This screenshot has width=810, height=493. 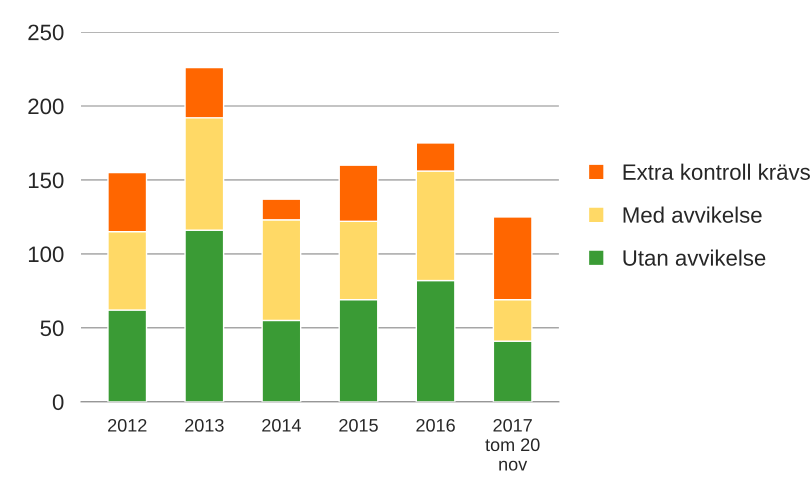 I want to click on x-tick-label: 2012, so click(x=127, y=425).